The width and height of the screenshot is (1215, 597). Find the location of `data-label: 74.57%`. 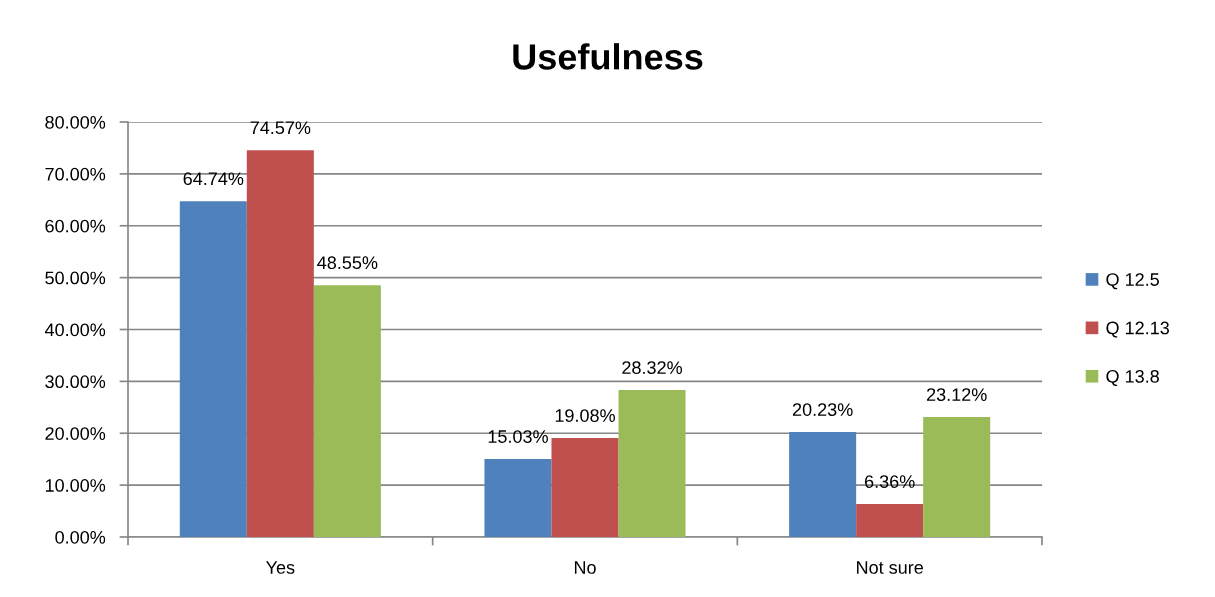

data-label: 74.57% is located at coordinates (280, 128).